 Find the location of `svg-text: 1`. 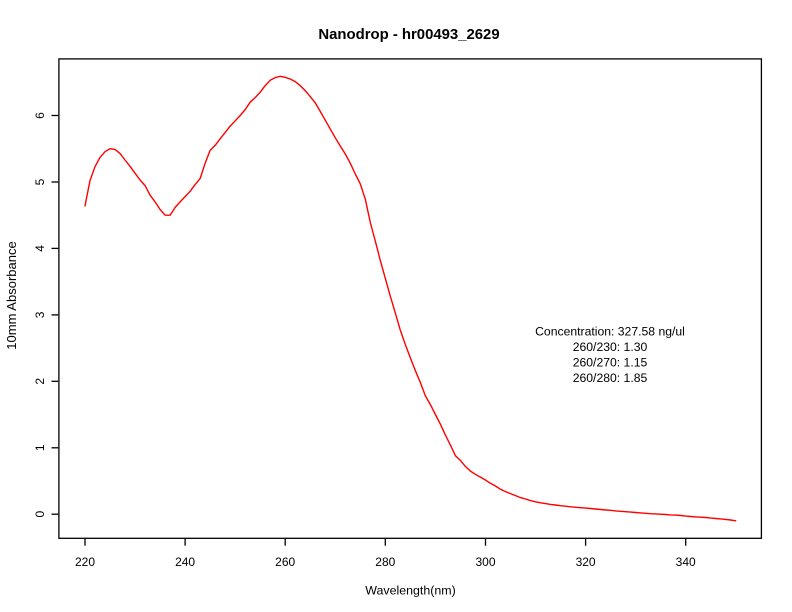

svg-text: 1 is located at coordinates (40, 447).